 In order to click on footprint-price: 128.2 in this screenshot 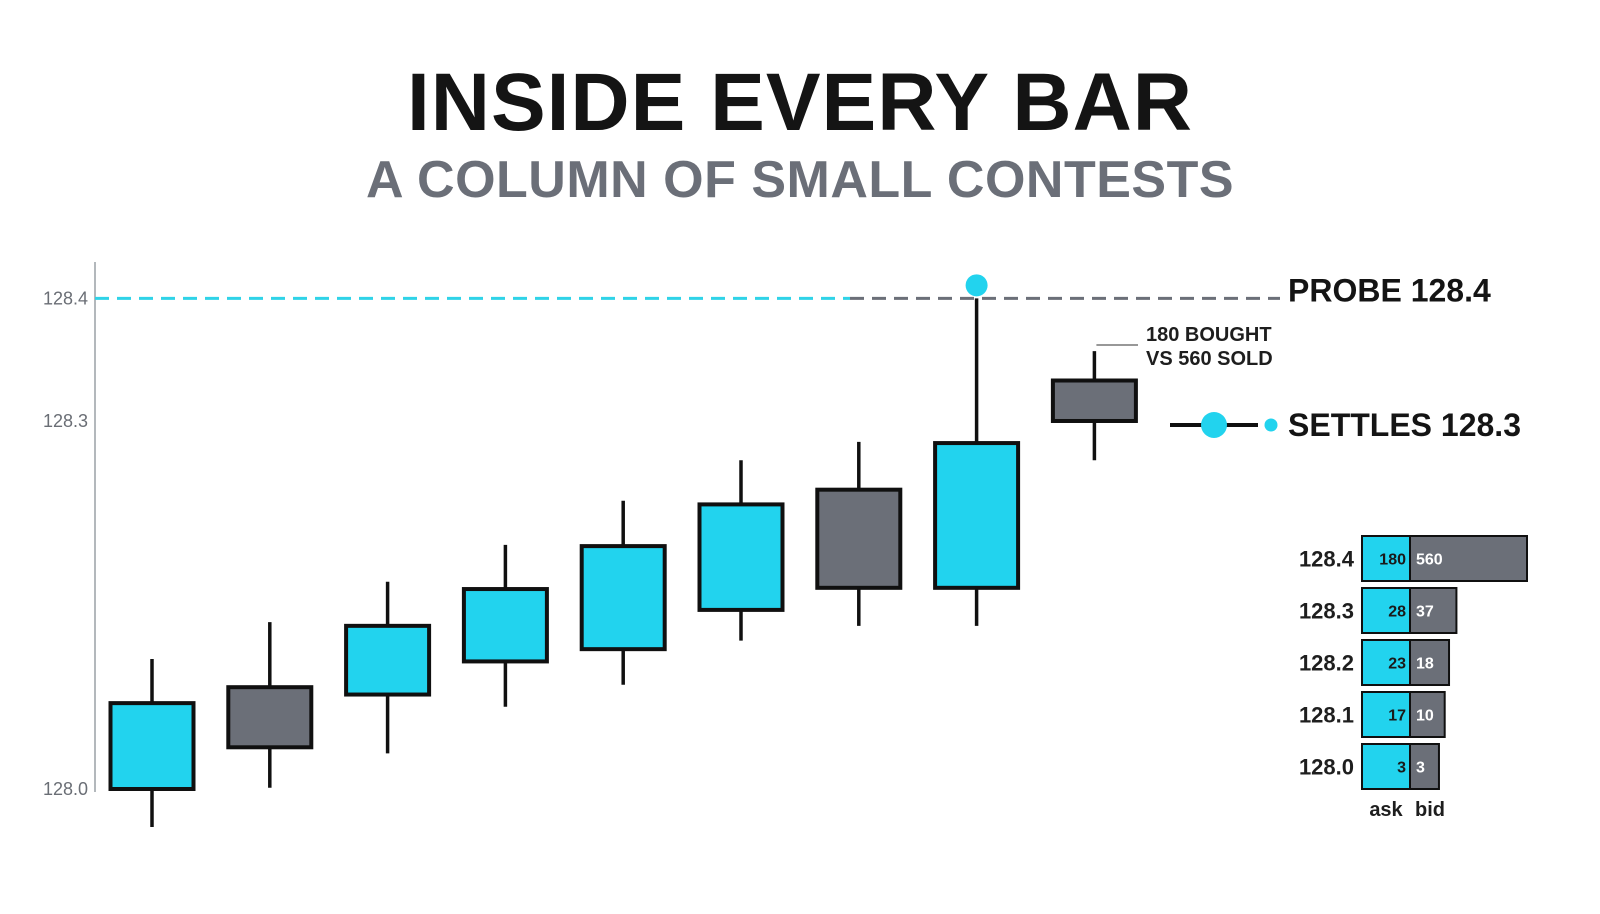, I will do `click(1326, 663)`.